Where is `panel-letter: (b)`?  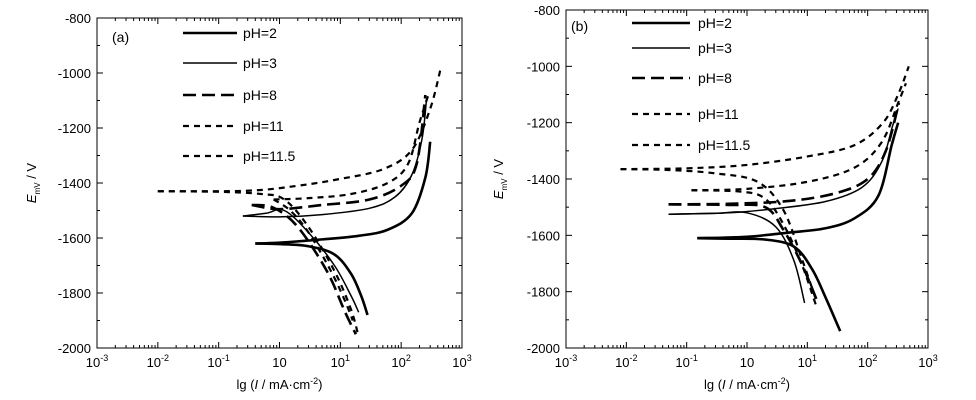
panel-letter: (b) is located at coordinates (579, 26).